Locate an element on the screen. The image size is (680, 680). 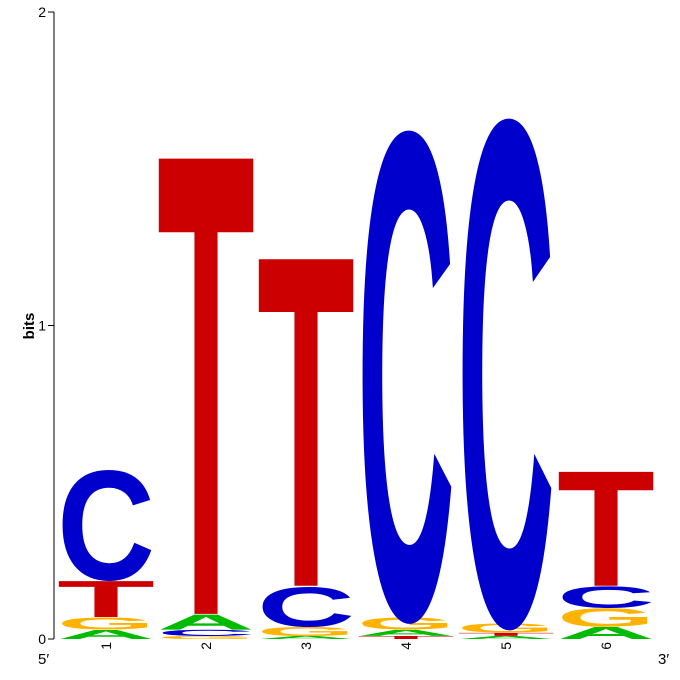
y-tick-label: 1 is located at coordinates (42, 326).